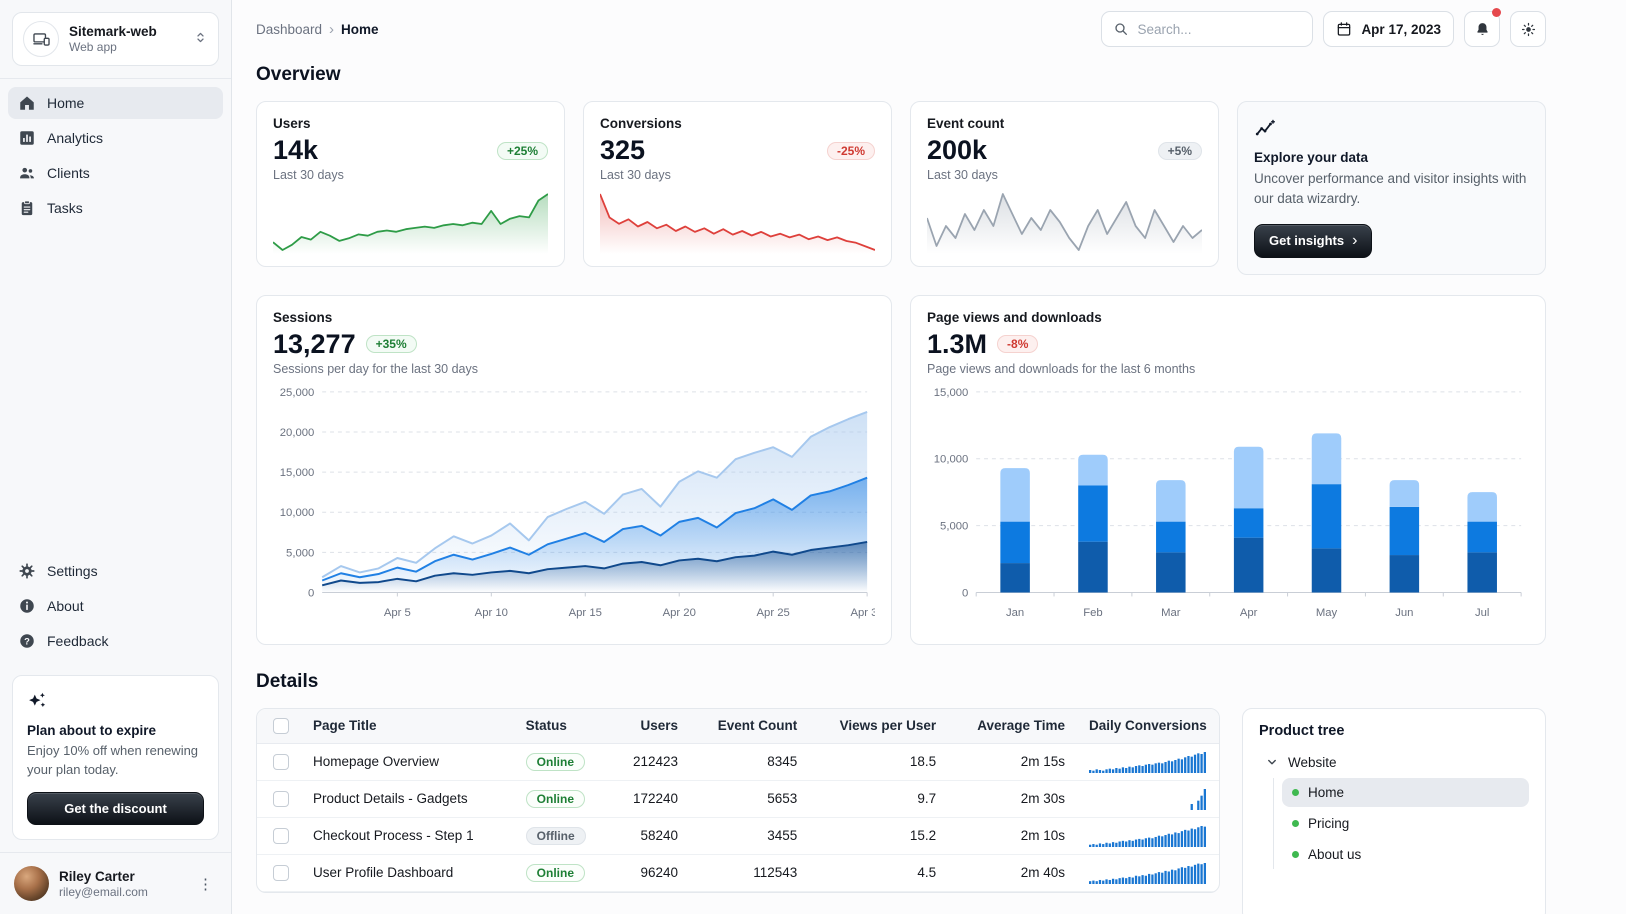  I want to click on svg-text: Jul, so click(1482, 613).